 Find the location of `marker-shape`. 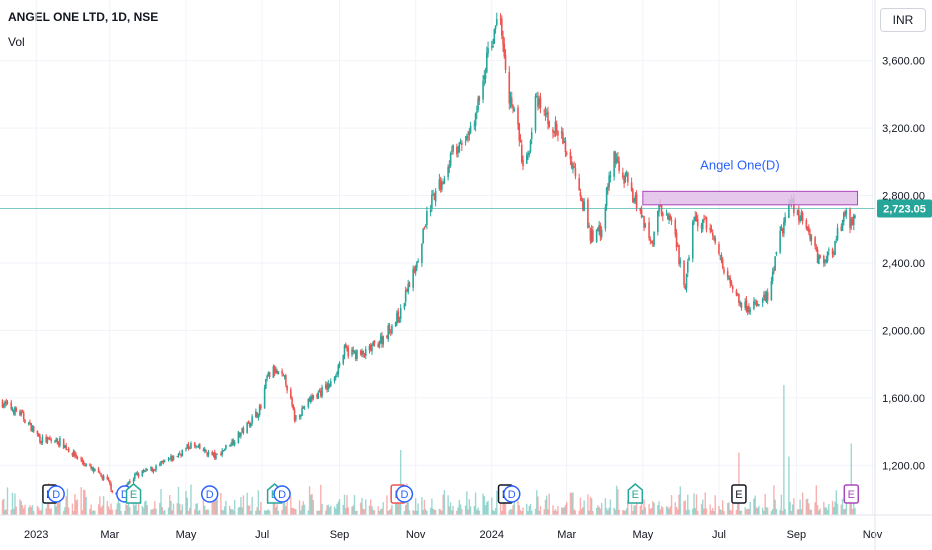

marker-shape is located at coordinates (635, 493).